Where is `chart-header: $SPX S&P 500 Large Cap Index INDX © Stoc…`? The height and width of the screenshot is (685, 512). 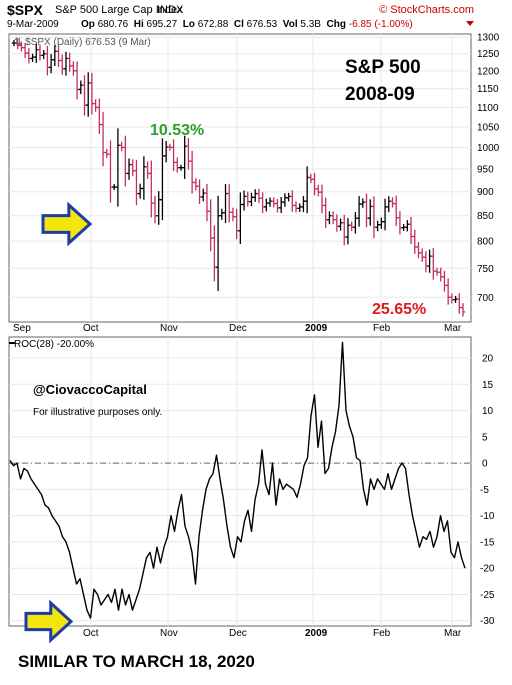 chart-header: $SPX S&P 500 Large Cap Index INDX © Stoc… is located at coordinates (256, 17).